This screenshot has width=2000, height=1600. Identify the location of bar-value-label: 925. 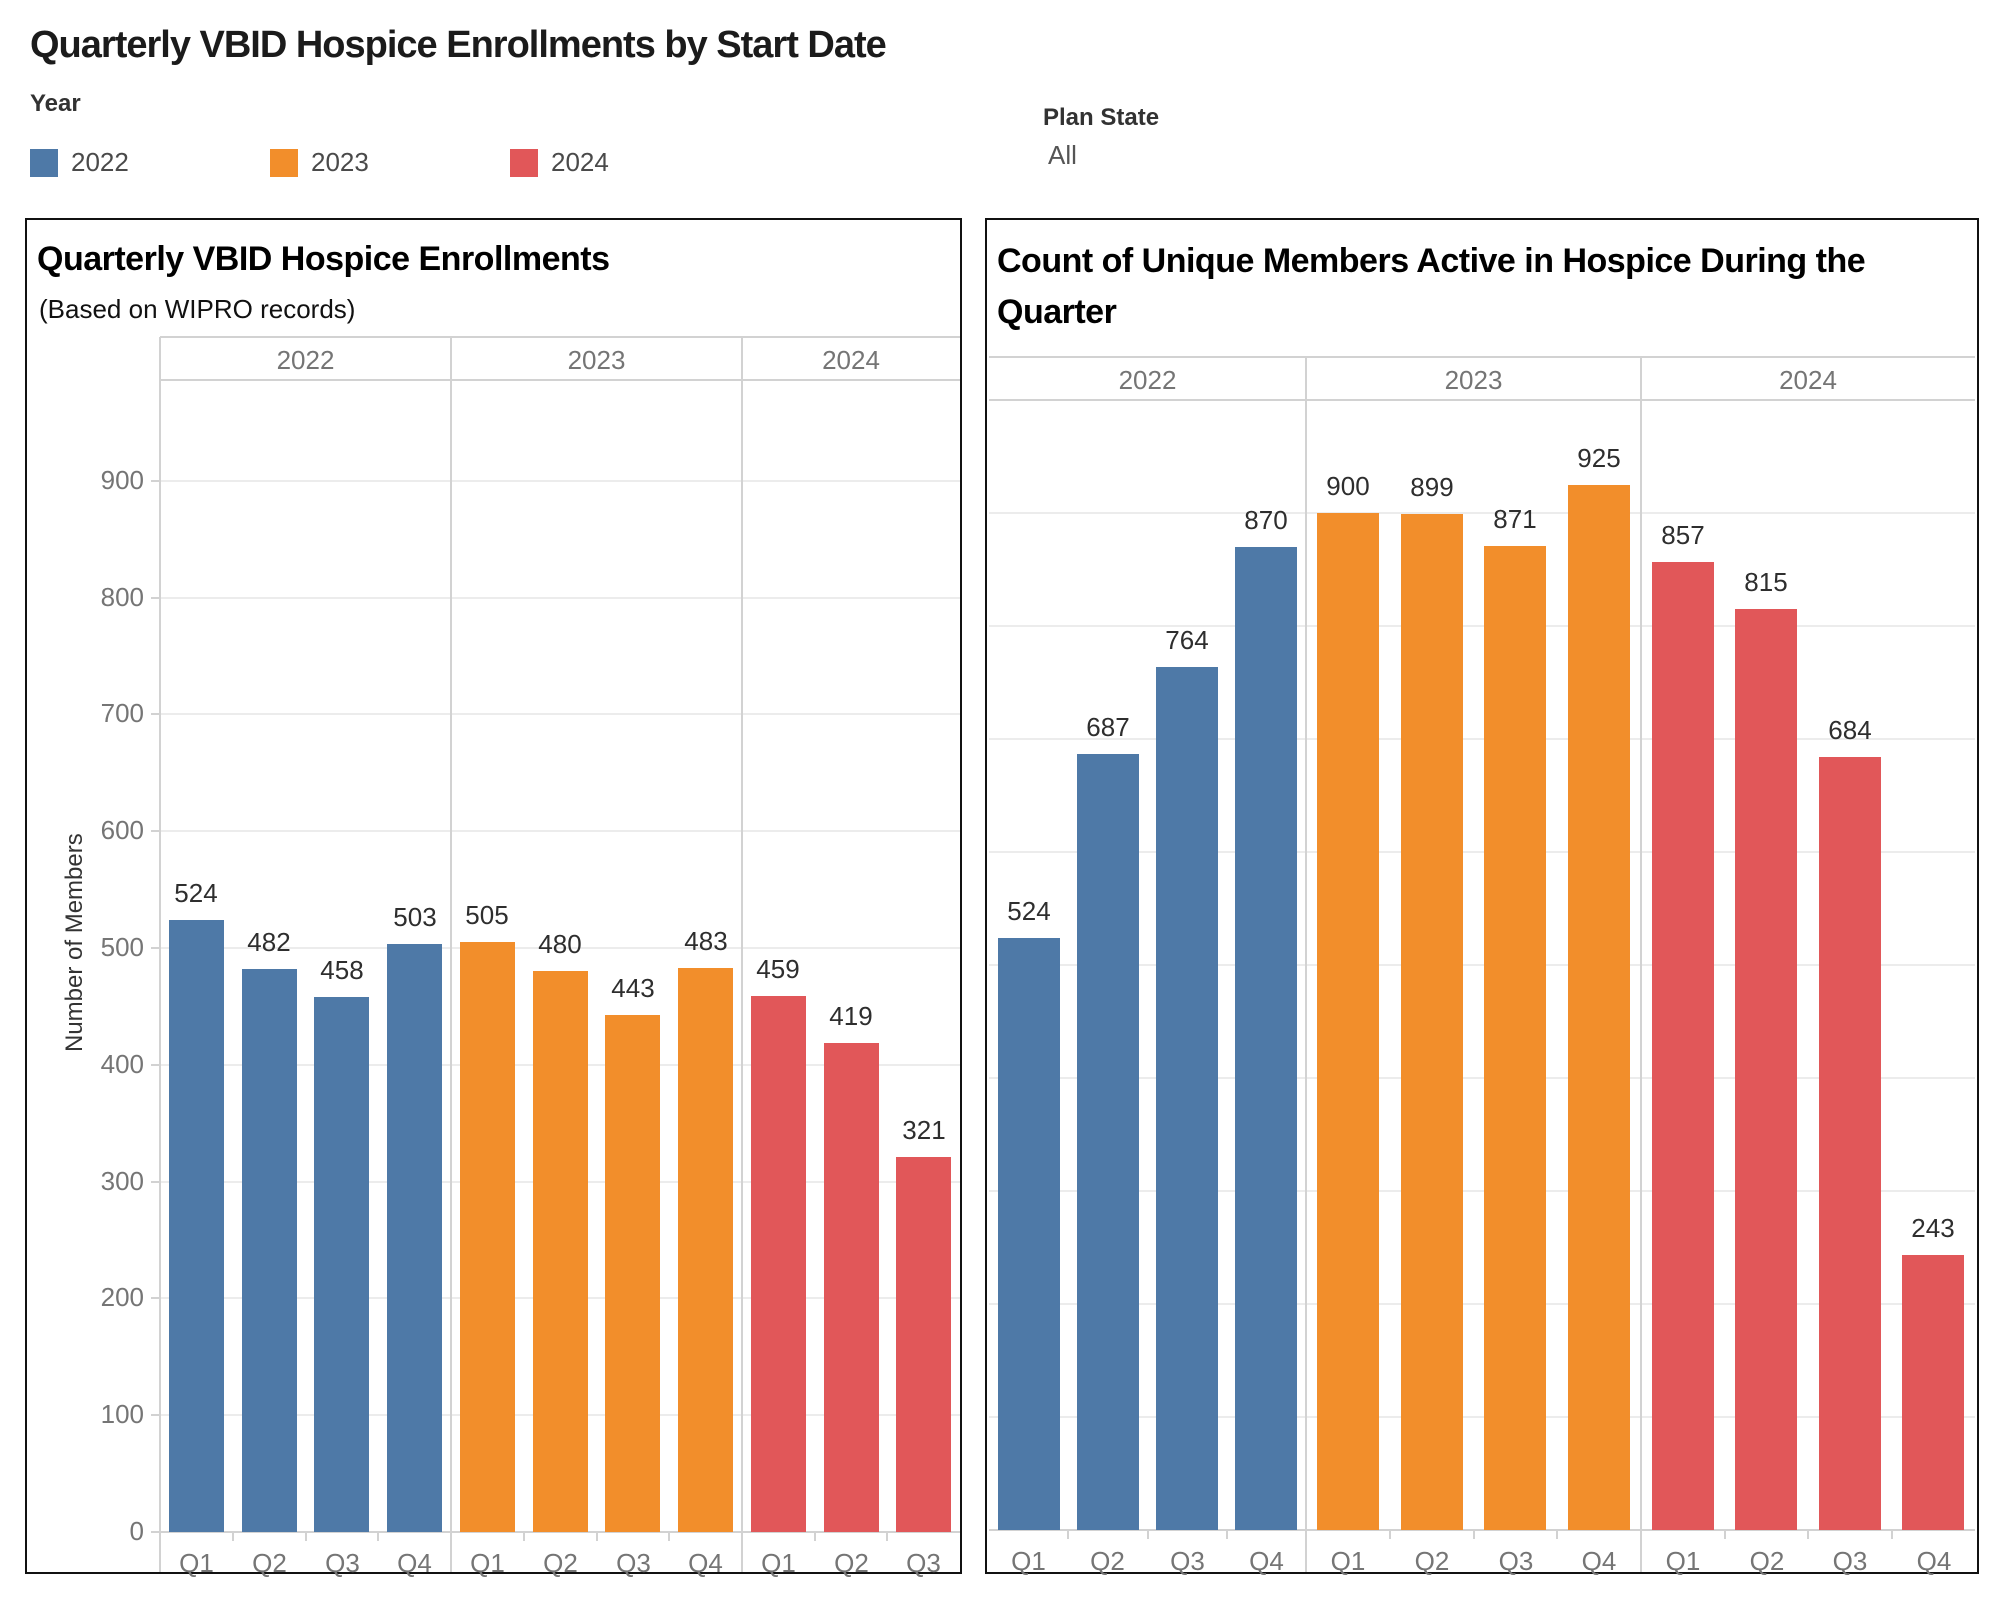
(1599, 458).